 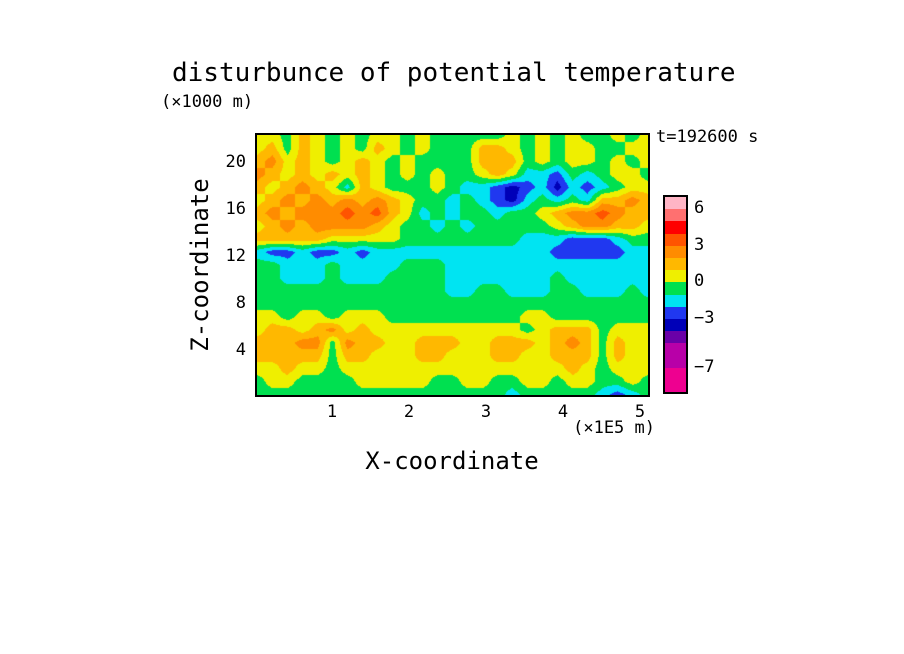 I want to click on z-tick-label: 20, so click(x=235, y=162).